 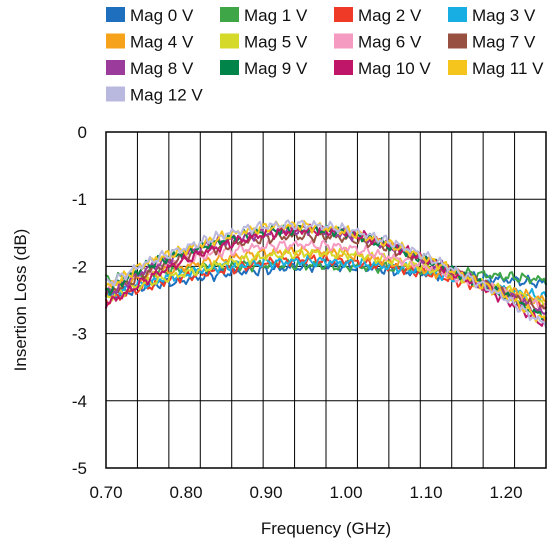 What do you see at coordinates (276, 15) in the screenshot?
I see `legend-label: Mag 1 V` at bounding box center [276, 15].